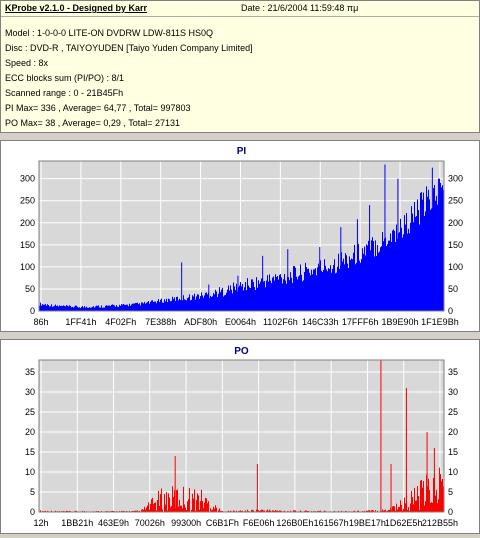 The height and width of the screenshot is (538, 480). I want to click on y-tick-label-left: 50, so click(30, 289).